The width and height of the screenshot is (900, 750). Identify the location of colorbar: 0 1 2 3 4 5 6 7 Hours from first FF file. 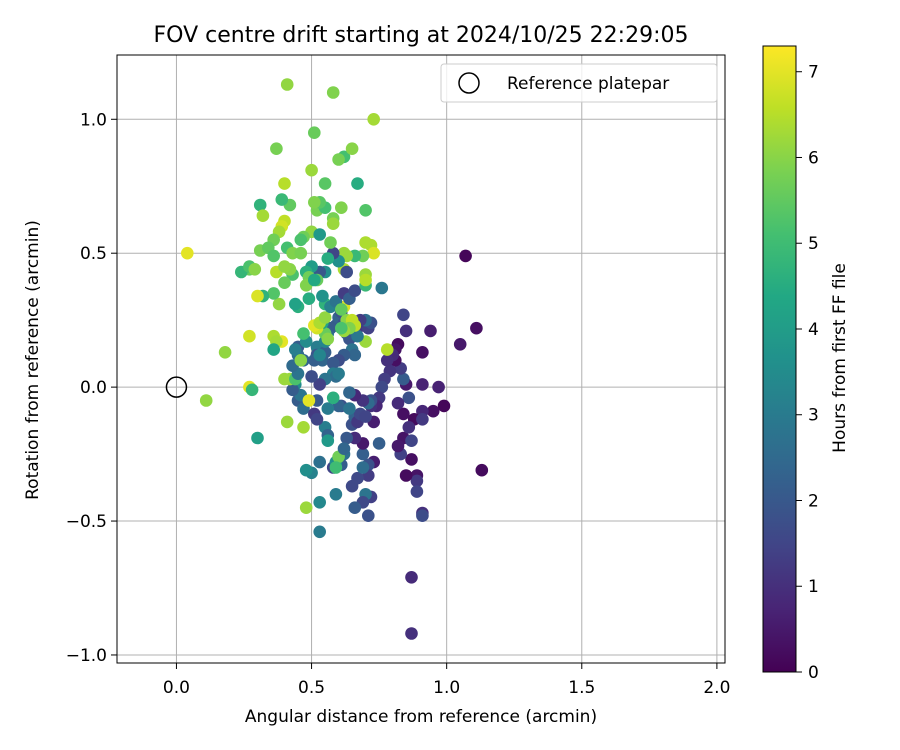
(806, 364).